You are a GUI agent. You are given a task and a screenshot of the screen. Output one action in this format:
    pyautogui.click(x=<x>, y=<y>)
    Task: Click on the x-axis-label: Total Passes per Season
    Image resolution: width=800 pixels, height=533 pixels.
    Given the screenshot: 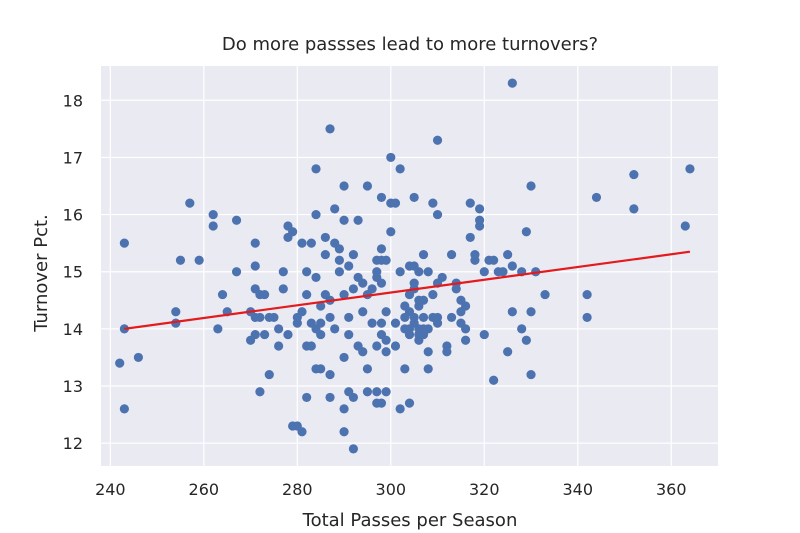 What is the action you would take?
    pyautogui.click(x=410, y=520)
    